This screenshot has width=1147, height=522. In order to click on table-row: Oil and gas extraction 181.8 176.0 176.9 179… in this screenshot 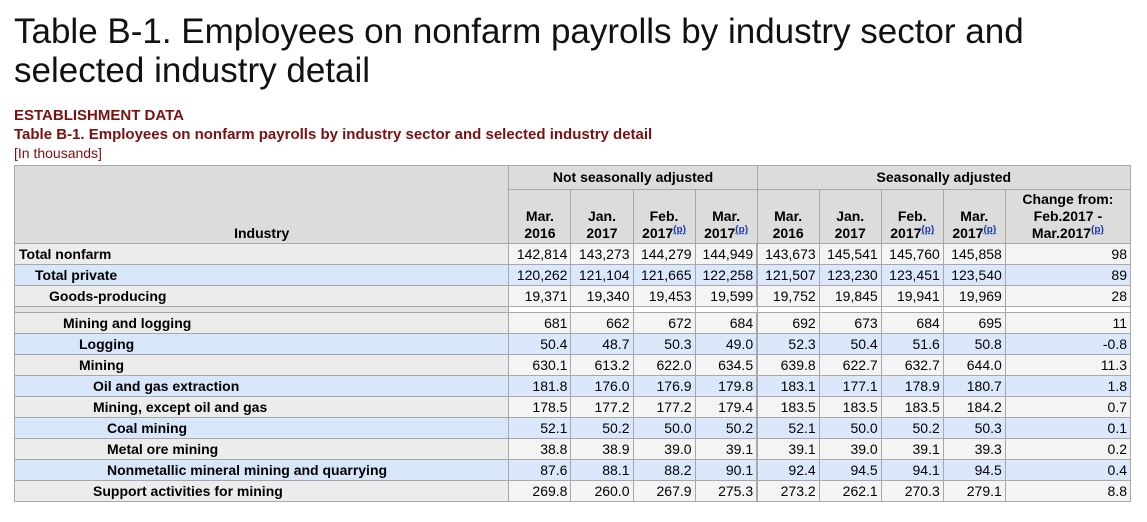, I will do `click(572, 386)`.